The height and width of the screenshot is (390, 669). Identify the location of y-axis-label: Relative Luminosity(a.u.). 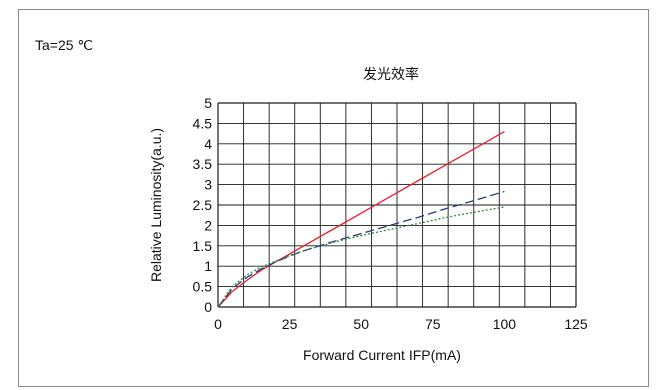
(156, 205).